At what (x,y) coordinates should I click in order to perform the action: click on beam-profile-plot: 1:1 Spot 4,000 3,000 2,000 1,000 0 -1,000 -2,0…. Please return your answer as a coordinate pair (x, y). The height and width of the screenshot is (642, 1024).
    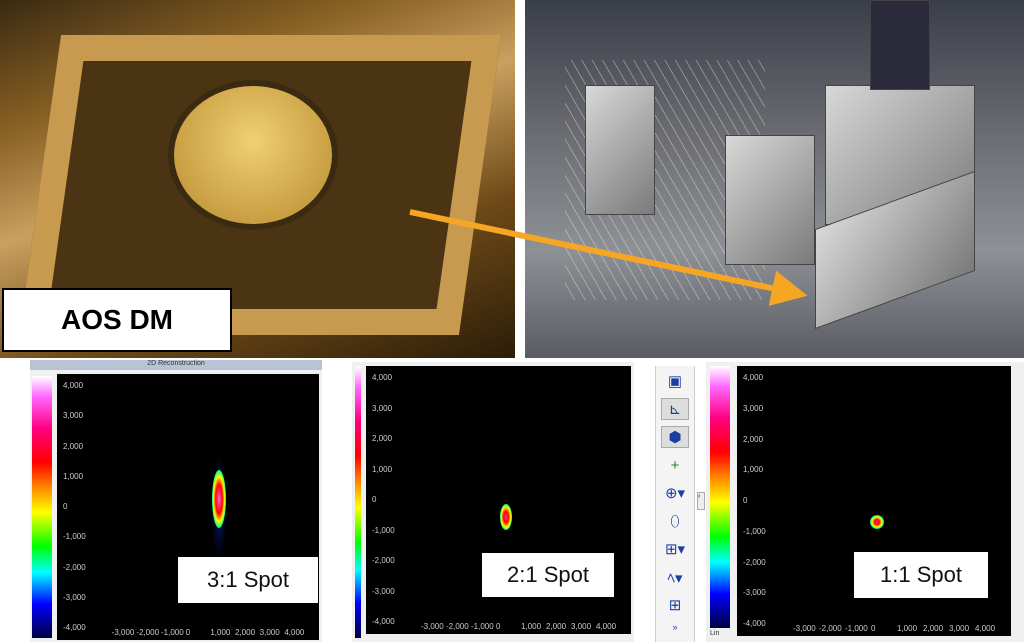
    Looking at the image, I should click on (874, 501).